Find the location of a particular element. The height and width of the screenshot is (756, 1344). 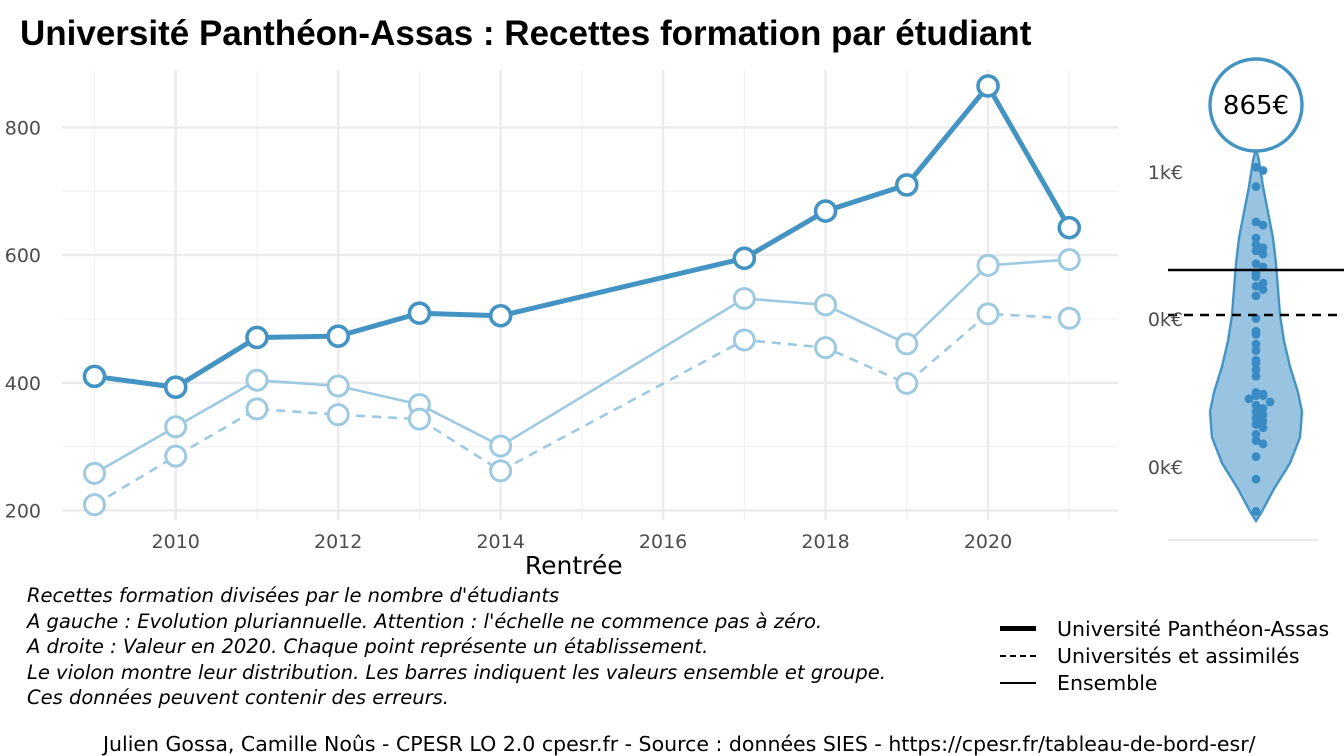

x-tick-label: 2012 is located at coordinates (338, 542).